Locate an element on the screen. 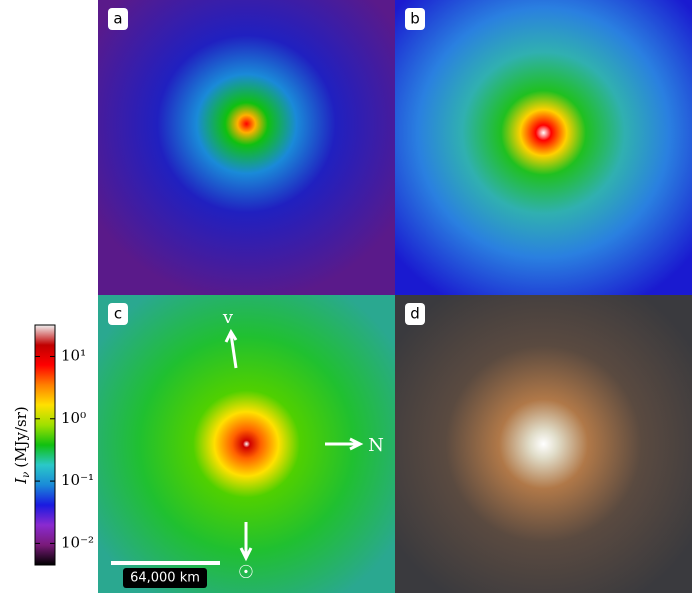 This screenshot has width=692, height=593. panel-label: a is located at coordinates (117, 19).